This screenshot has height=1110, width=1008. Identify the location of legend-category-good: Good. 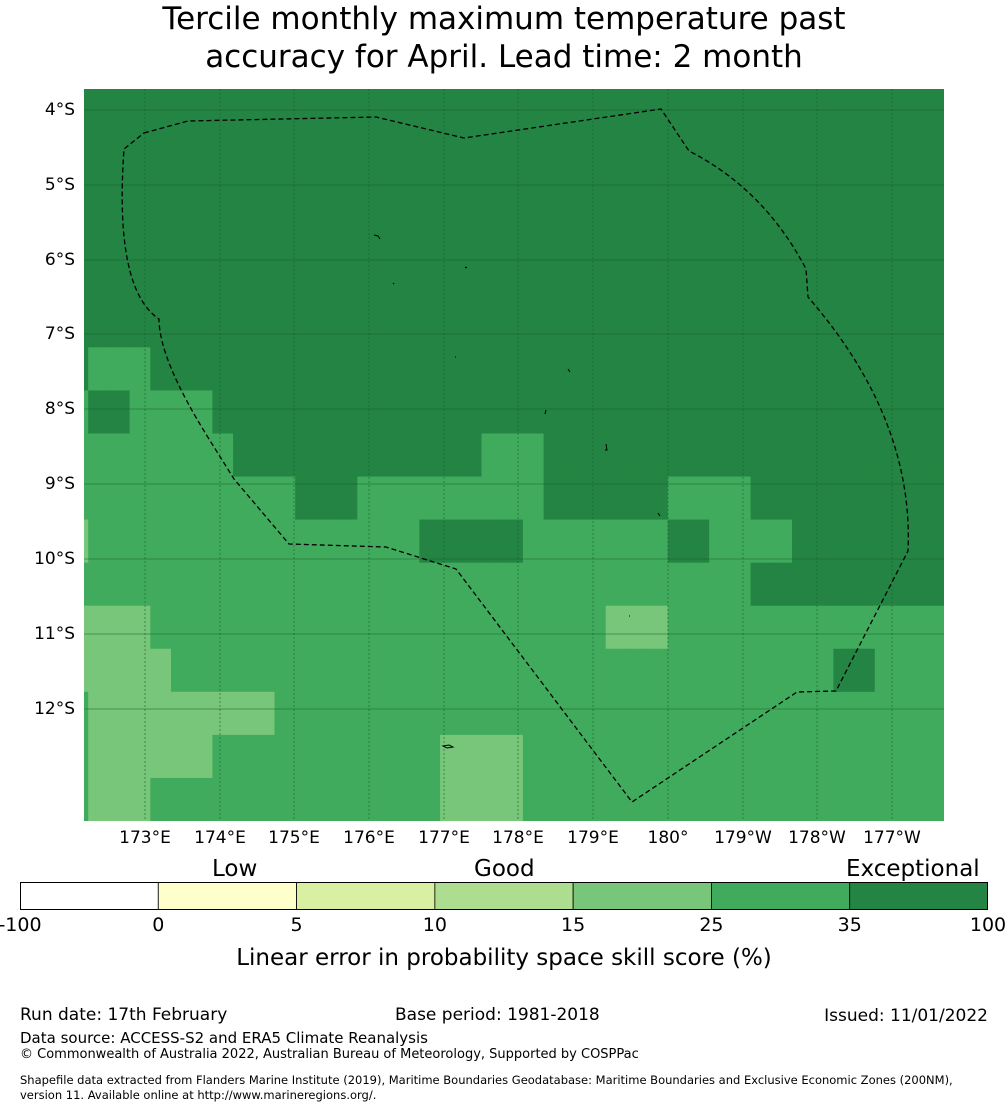
(504, 869).